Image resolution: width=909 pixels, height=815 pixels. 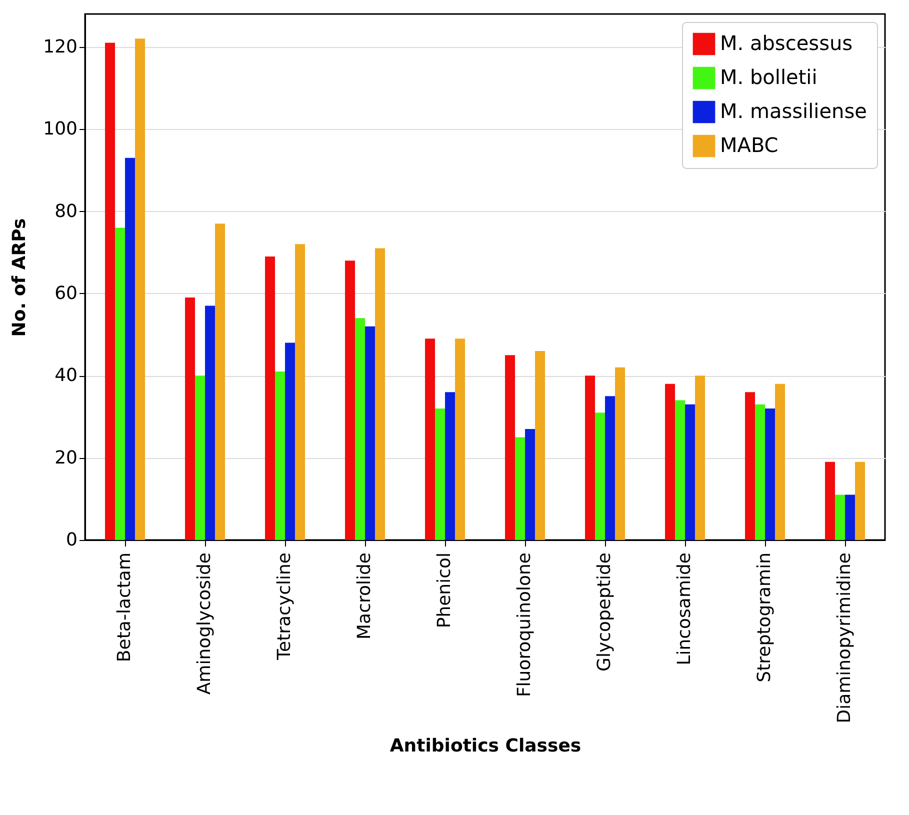 What do you see at coordinates (66, 293) in the screenshot?
I see `y-tick-label: 60` at bounding box center [66, 293].